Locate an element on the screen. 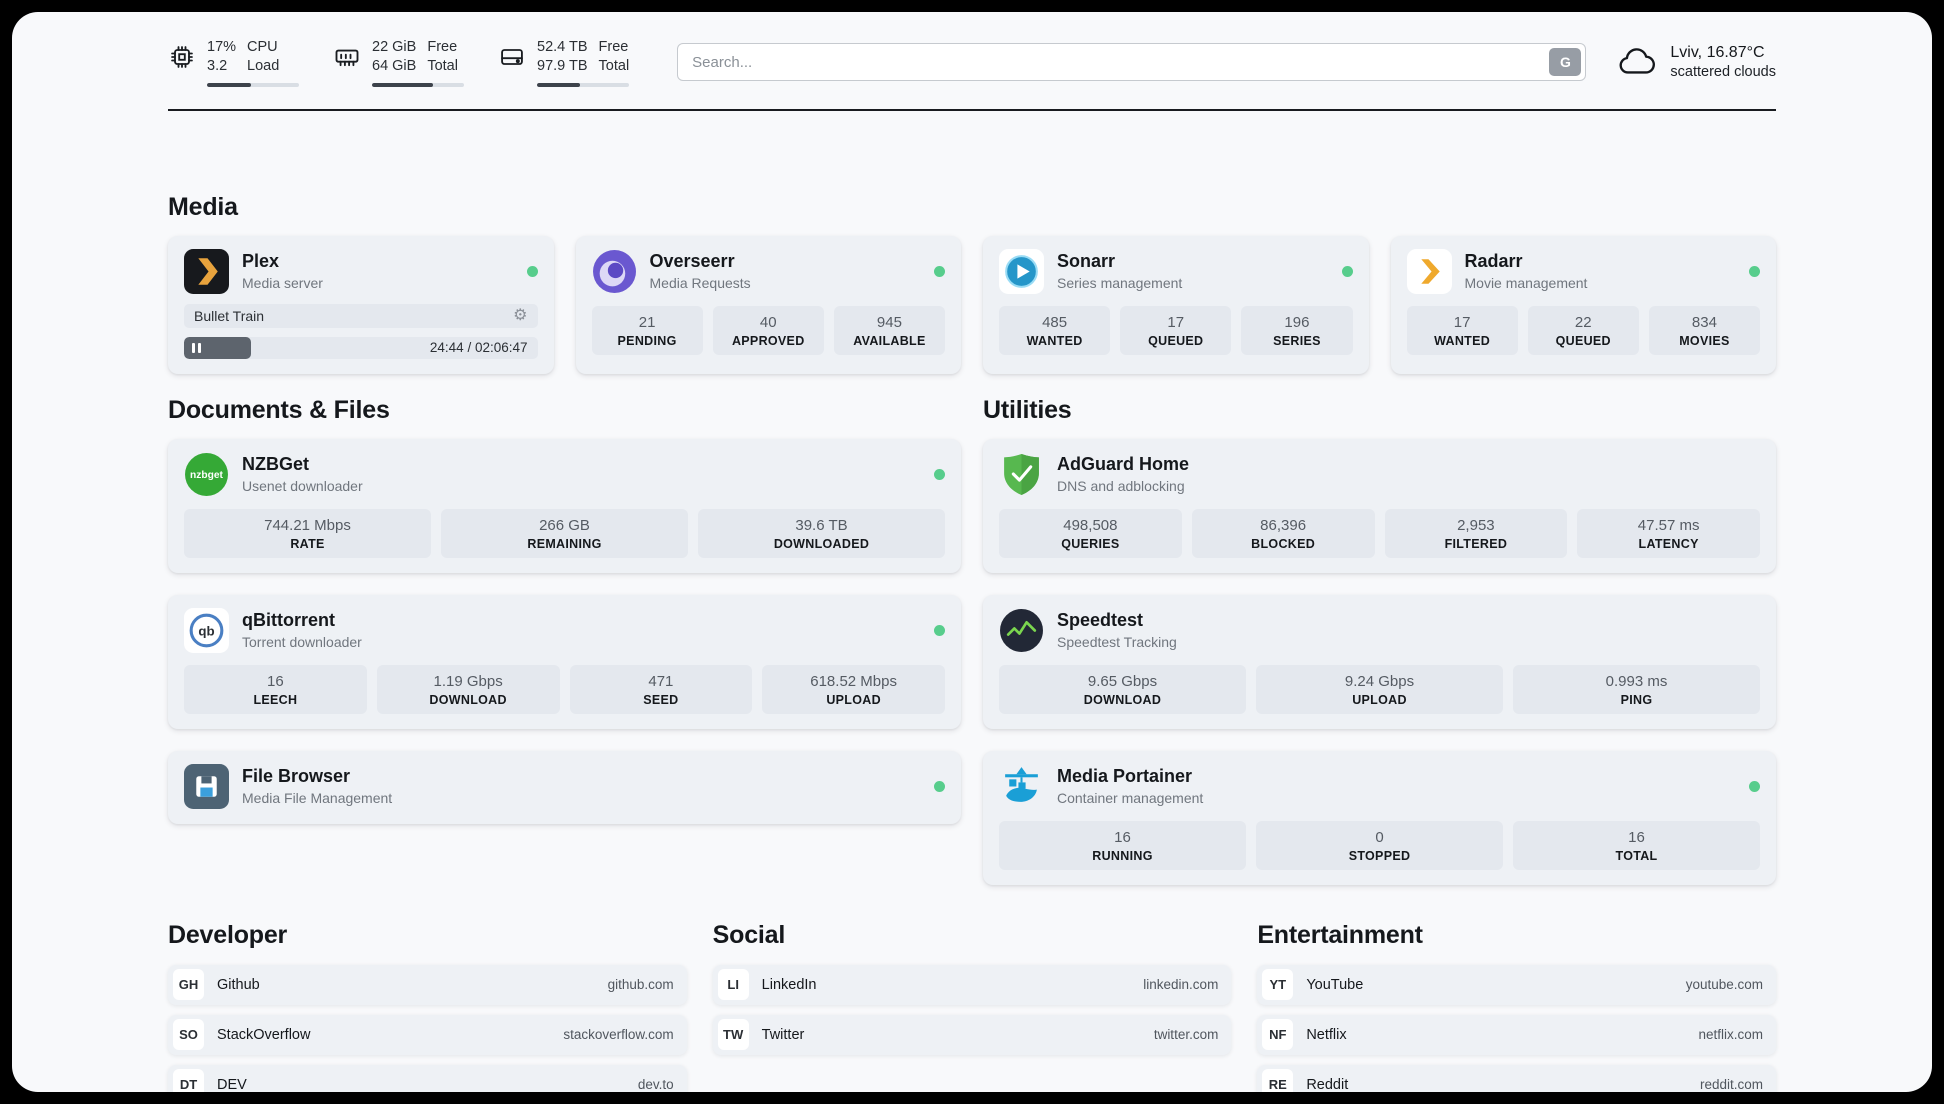 This screenshot has width=1944, height=1104. disk-free: 52.4 TB is located at coordinates (562, 47).